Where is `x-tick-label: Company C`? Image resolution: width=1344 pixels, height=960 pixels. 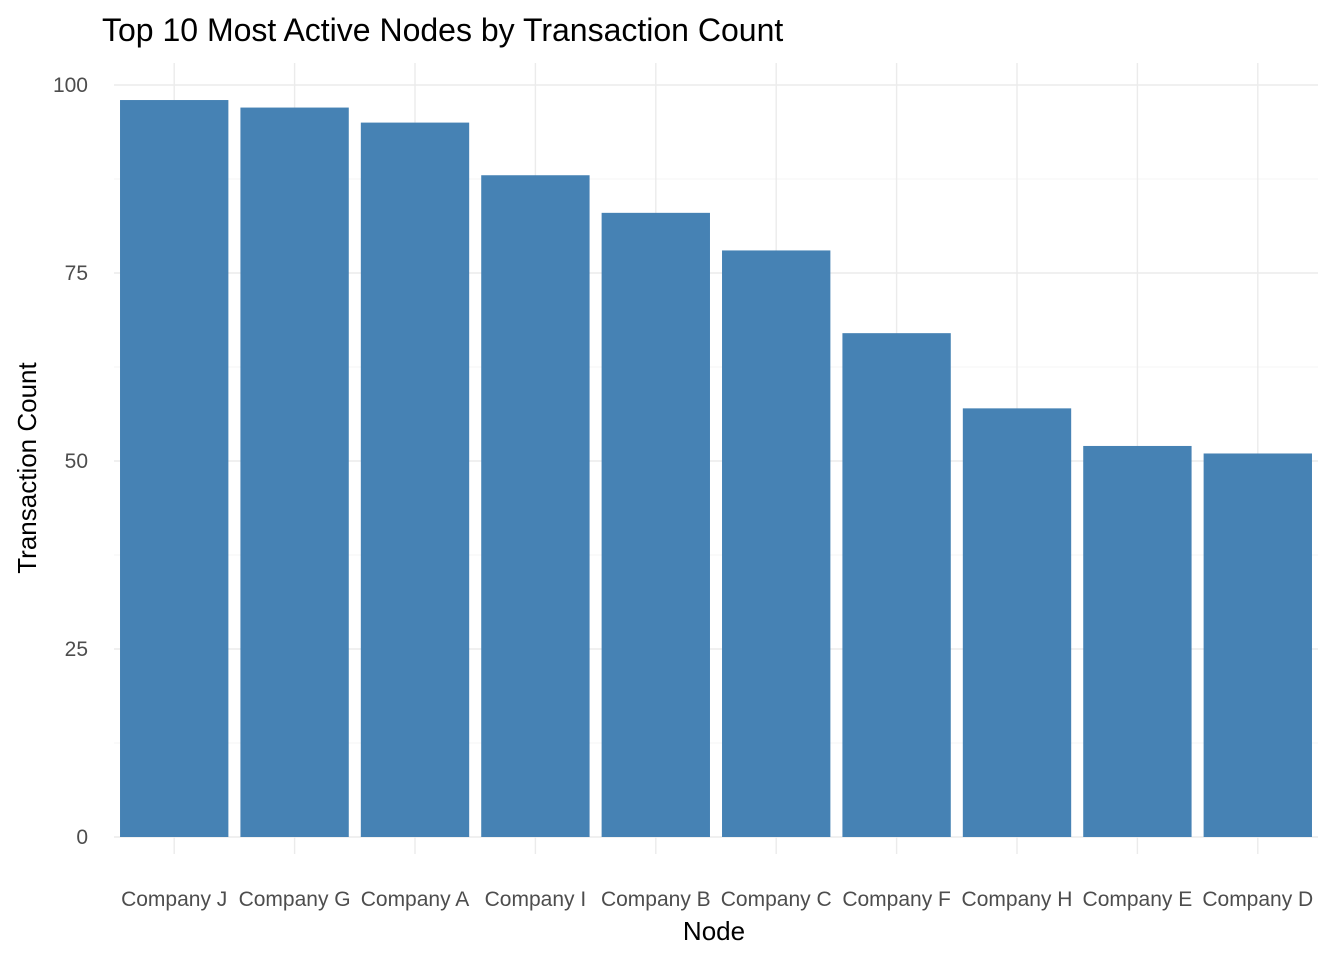
x-tick-label: Company C is located at coordinates (776, 899).